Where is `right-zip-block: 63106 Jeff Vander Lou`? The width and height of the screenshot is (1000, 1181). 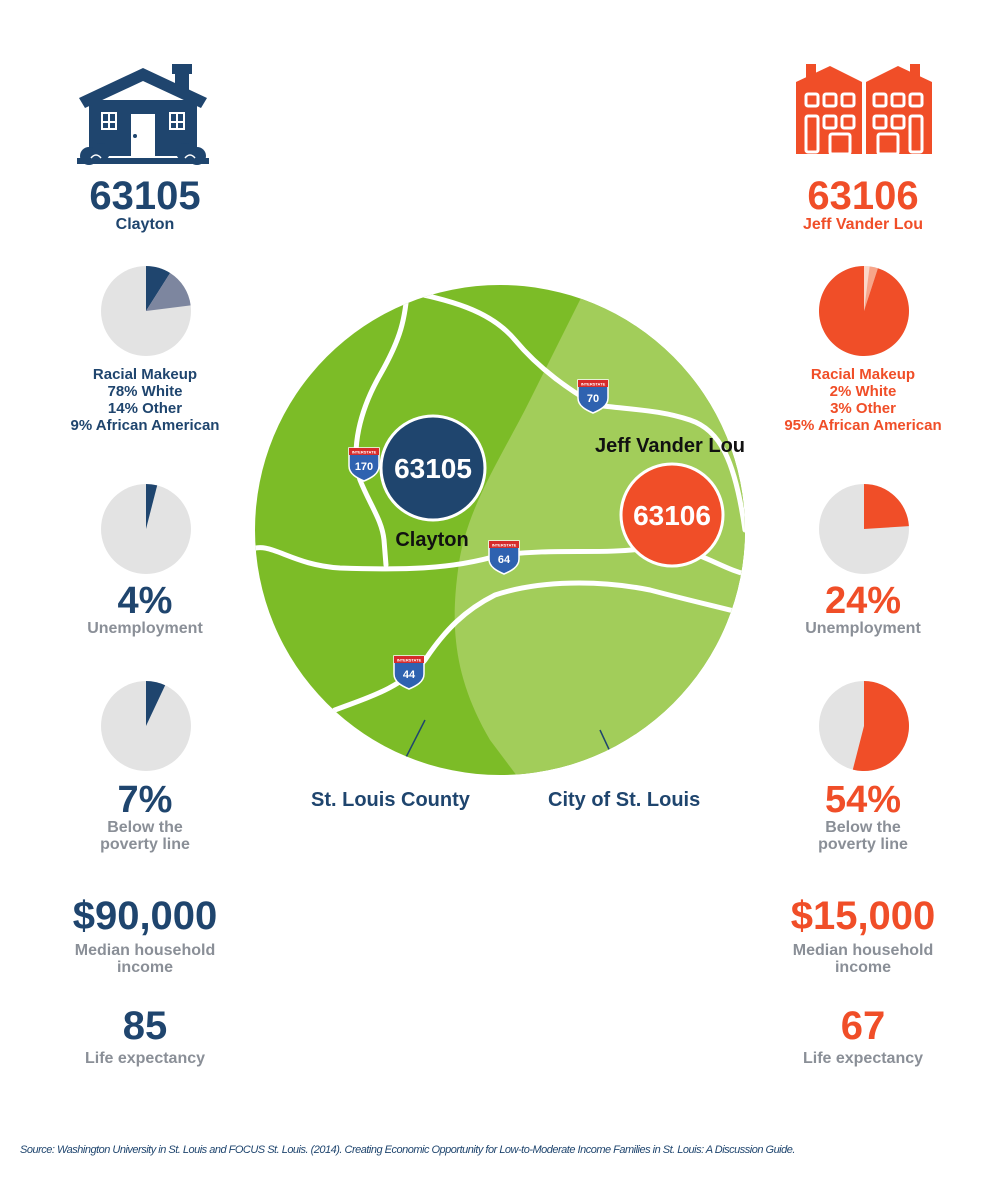 right-zip-block: 63106 Jeff Vander Lou is located at coordinates (863, 205).